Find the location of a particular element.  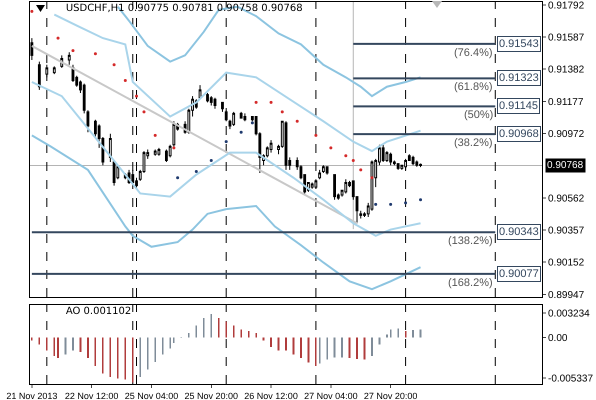

data-label: 0.91145 is located at coordinates (518, 106).